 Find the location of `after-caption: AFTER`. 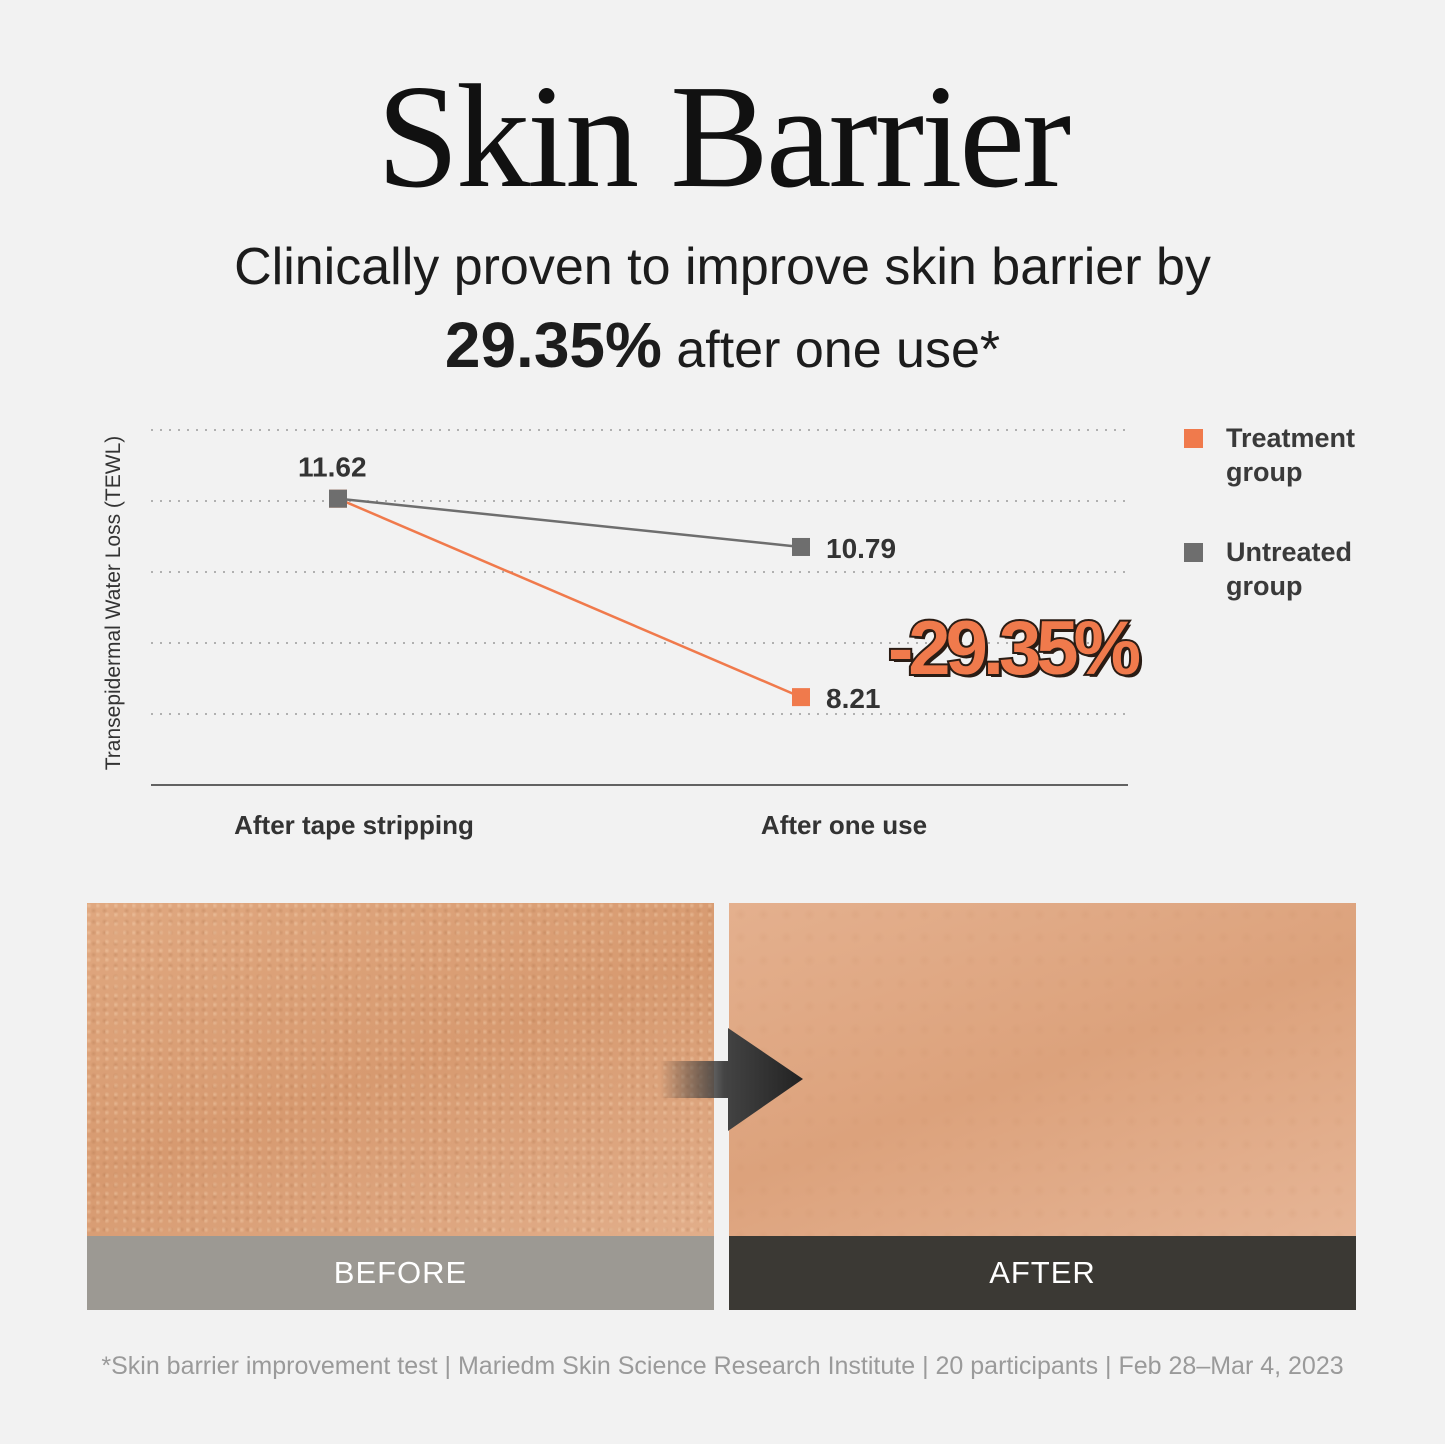

after-caption: AFTER is located at coordinates (1042, 1273).